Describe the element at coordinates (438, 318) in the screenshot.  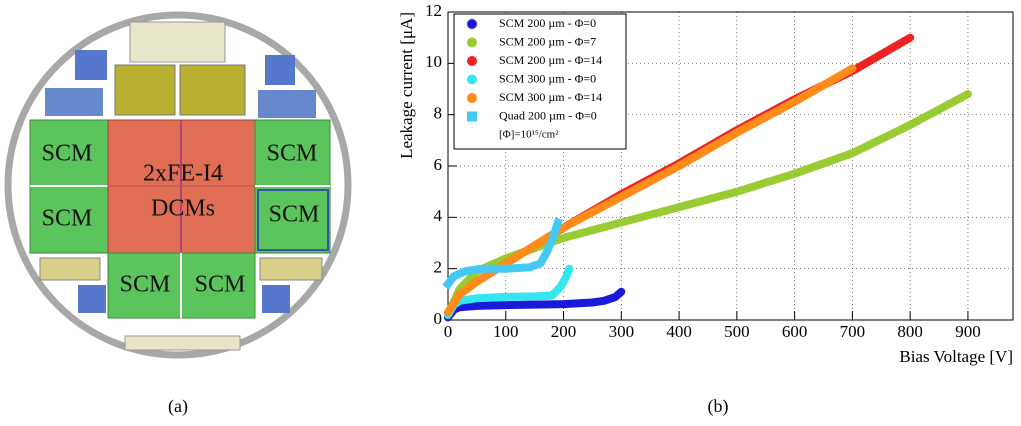
I see `y-tick-label: 0` at that location.